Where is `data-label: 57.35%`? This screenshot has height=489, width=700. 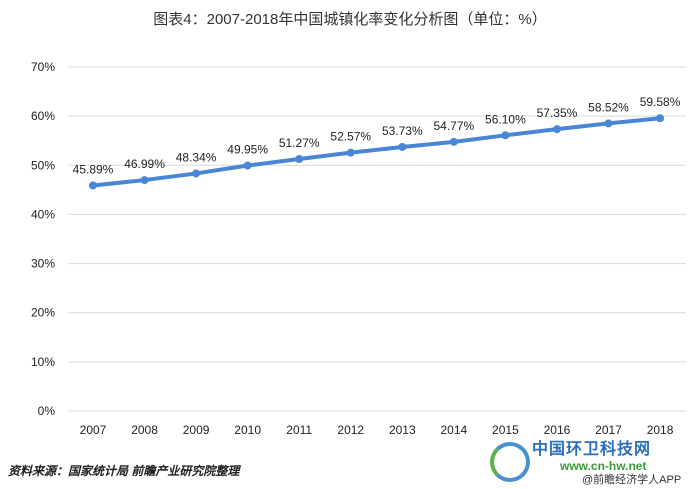
data-label: 57.35% is located at coordinates (557, 113).